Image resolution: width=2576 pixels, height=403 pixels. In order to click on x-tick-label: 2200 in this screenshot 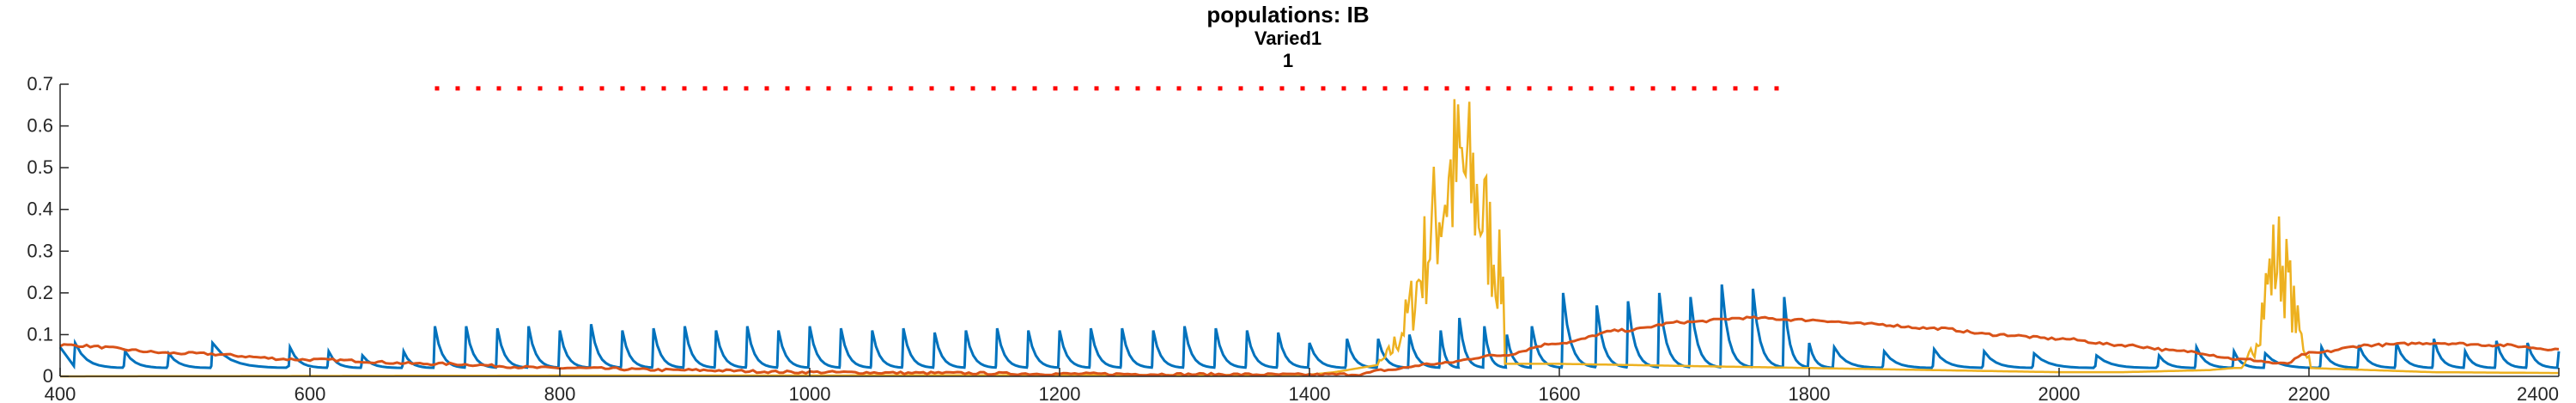, I will do `click(2309, 393)`.